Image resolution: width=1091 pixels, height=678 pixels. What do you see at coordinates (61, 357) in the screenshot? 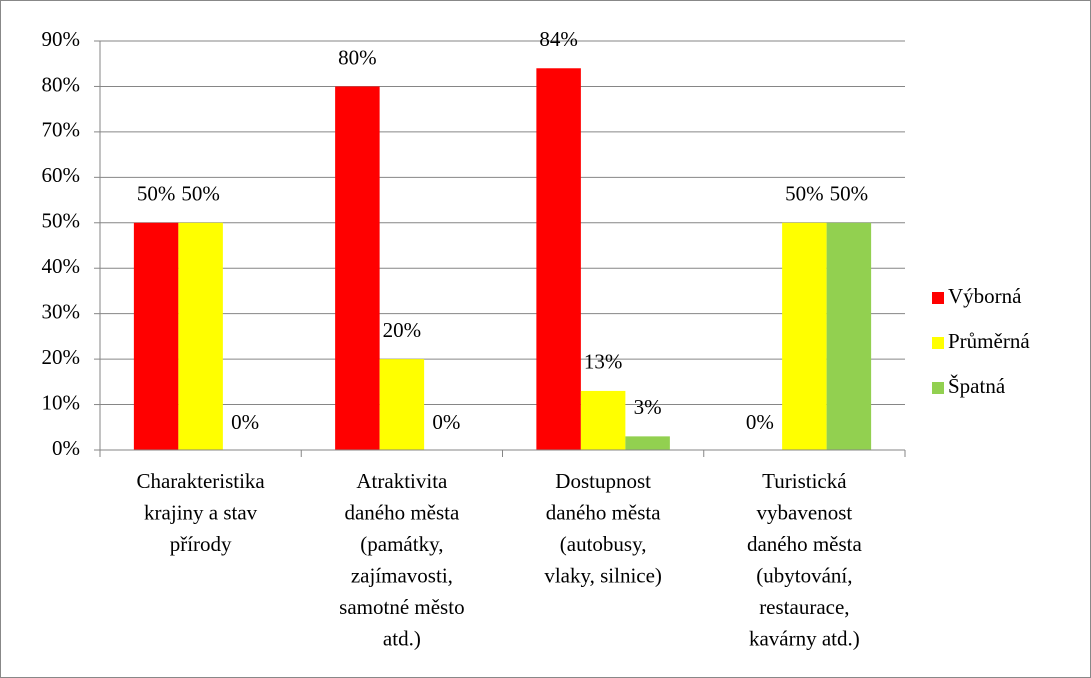
I see `y-tick-label: 20%` at bounding box center [61, 357].